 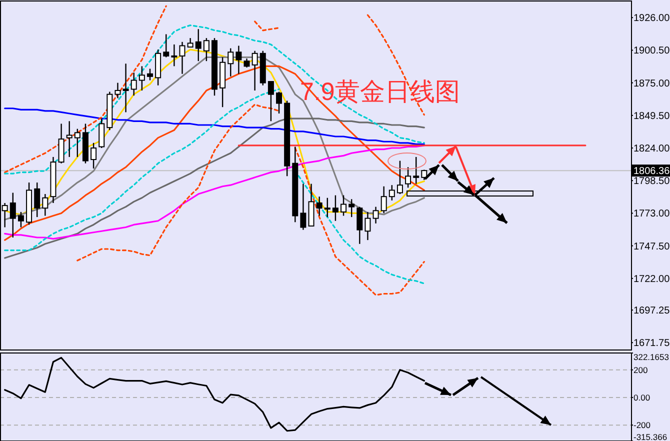 What do you see at coordinates (652, 214) in the screenshot?
I see `y-tick-label: 1773.00` at bounding box center [652, 214].